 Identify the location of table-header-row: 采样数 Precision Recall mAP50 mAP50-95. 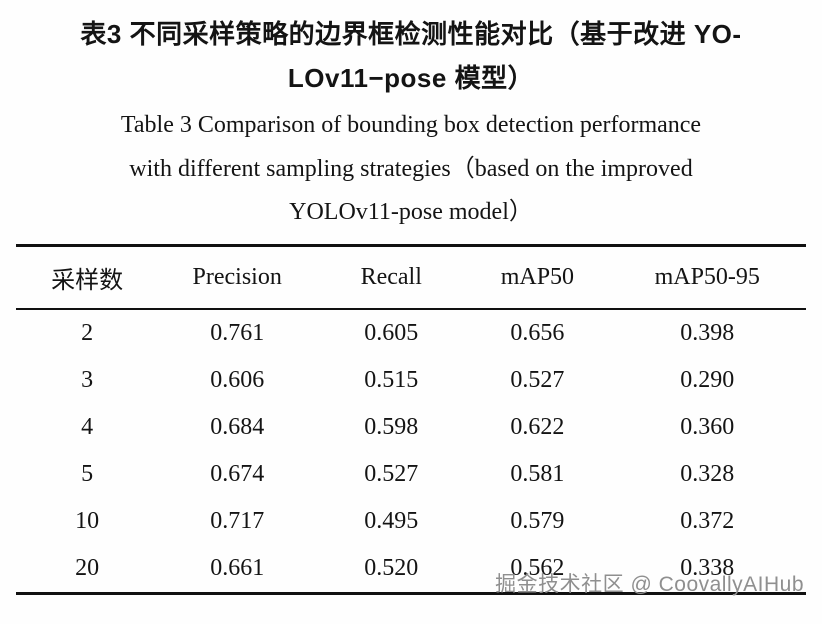
(411, 277).